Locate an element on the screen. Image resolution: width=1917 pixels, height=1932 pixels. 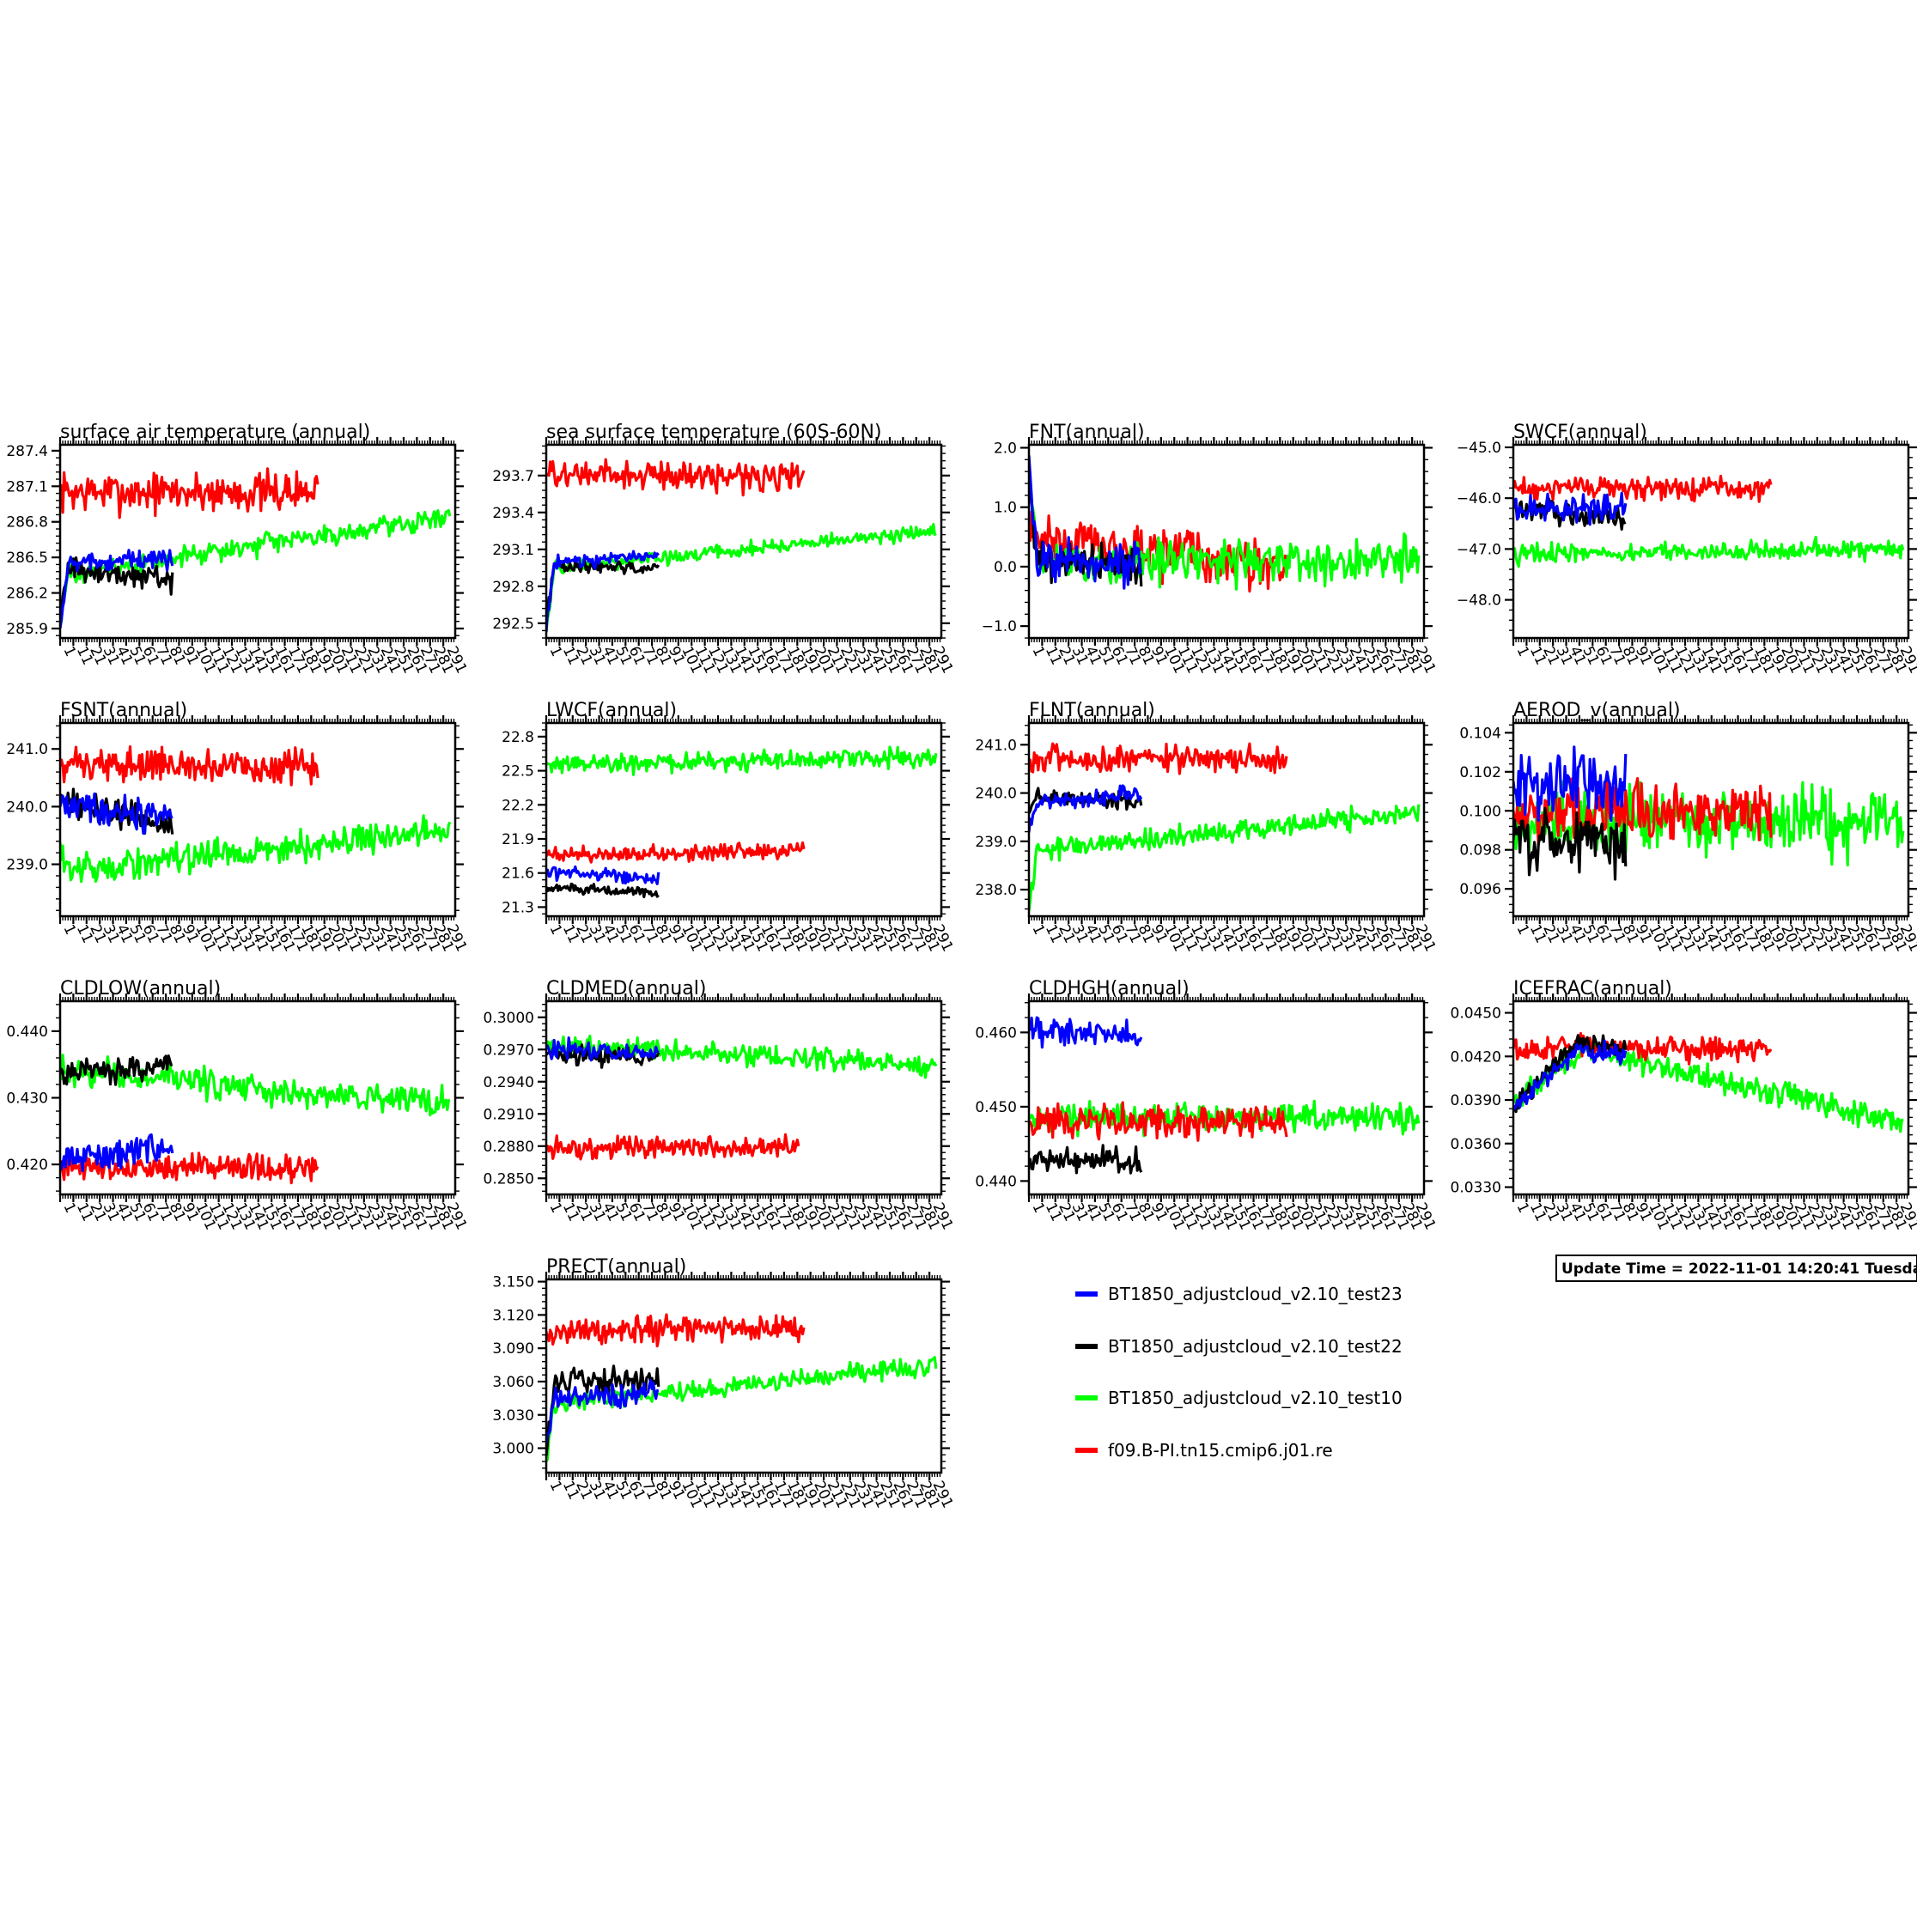
y-tick-label: −47.0 is located at coordinates (1479, 550).